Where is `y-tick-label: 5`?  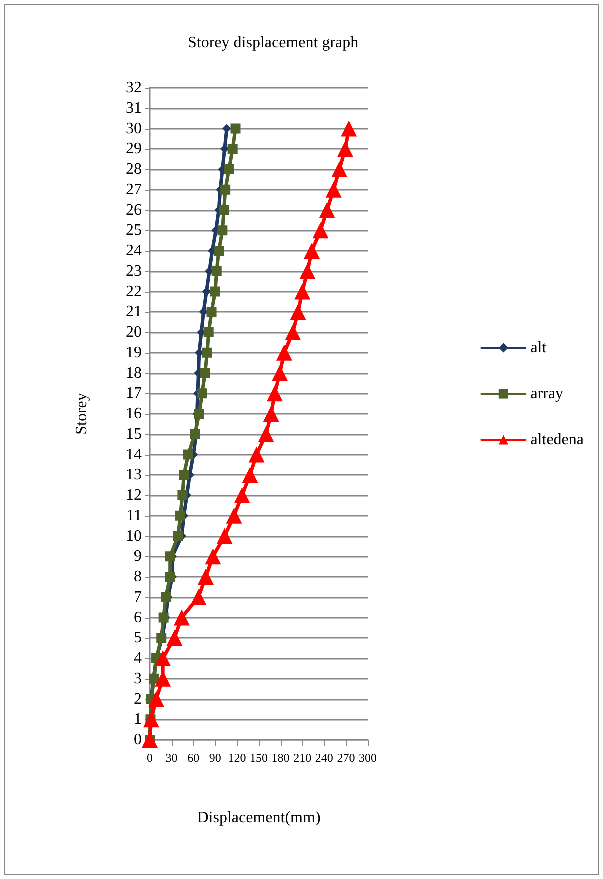 y-tick-label: 5 is located at coordinates (138, 638).